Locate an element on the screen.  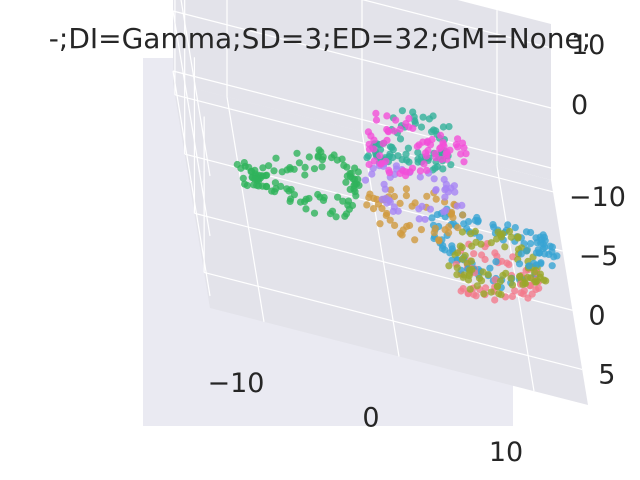
z-tick-label: 0 is located at coordinates (579, 105).